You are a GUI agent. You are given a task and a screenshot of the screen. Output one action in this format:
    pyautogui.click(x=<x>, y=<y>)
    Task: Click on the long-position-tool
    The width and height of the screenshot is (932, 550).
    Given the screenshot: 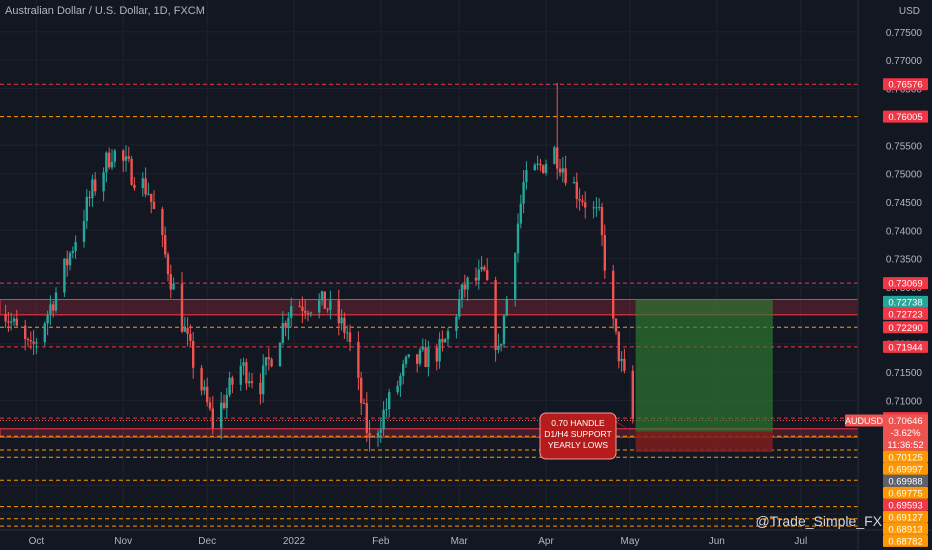 What is the action you would take?
    pyautogui.click(x=704, y=376)
    